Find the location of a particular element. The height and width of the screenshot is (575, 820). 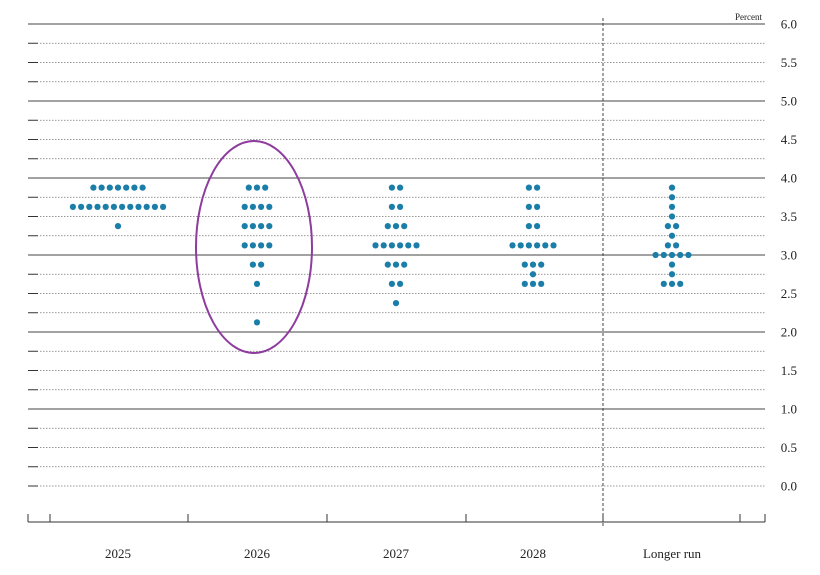

unit-label: Percent is located at coordinates (748, 17).